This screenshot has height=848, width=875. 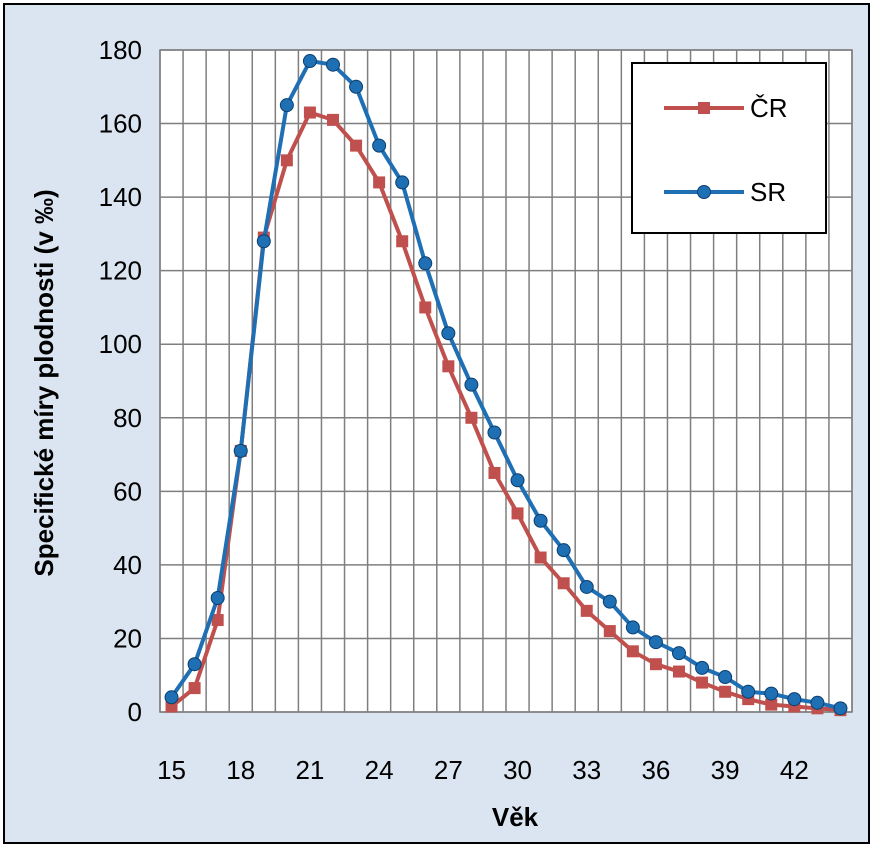 I want to click on y-axis-ticks: 0 20 40 60 80 100 120 140 160 180, so click(x=120, y=381).